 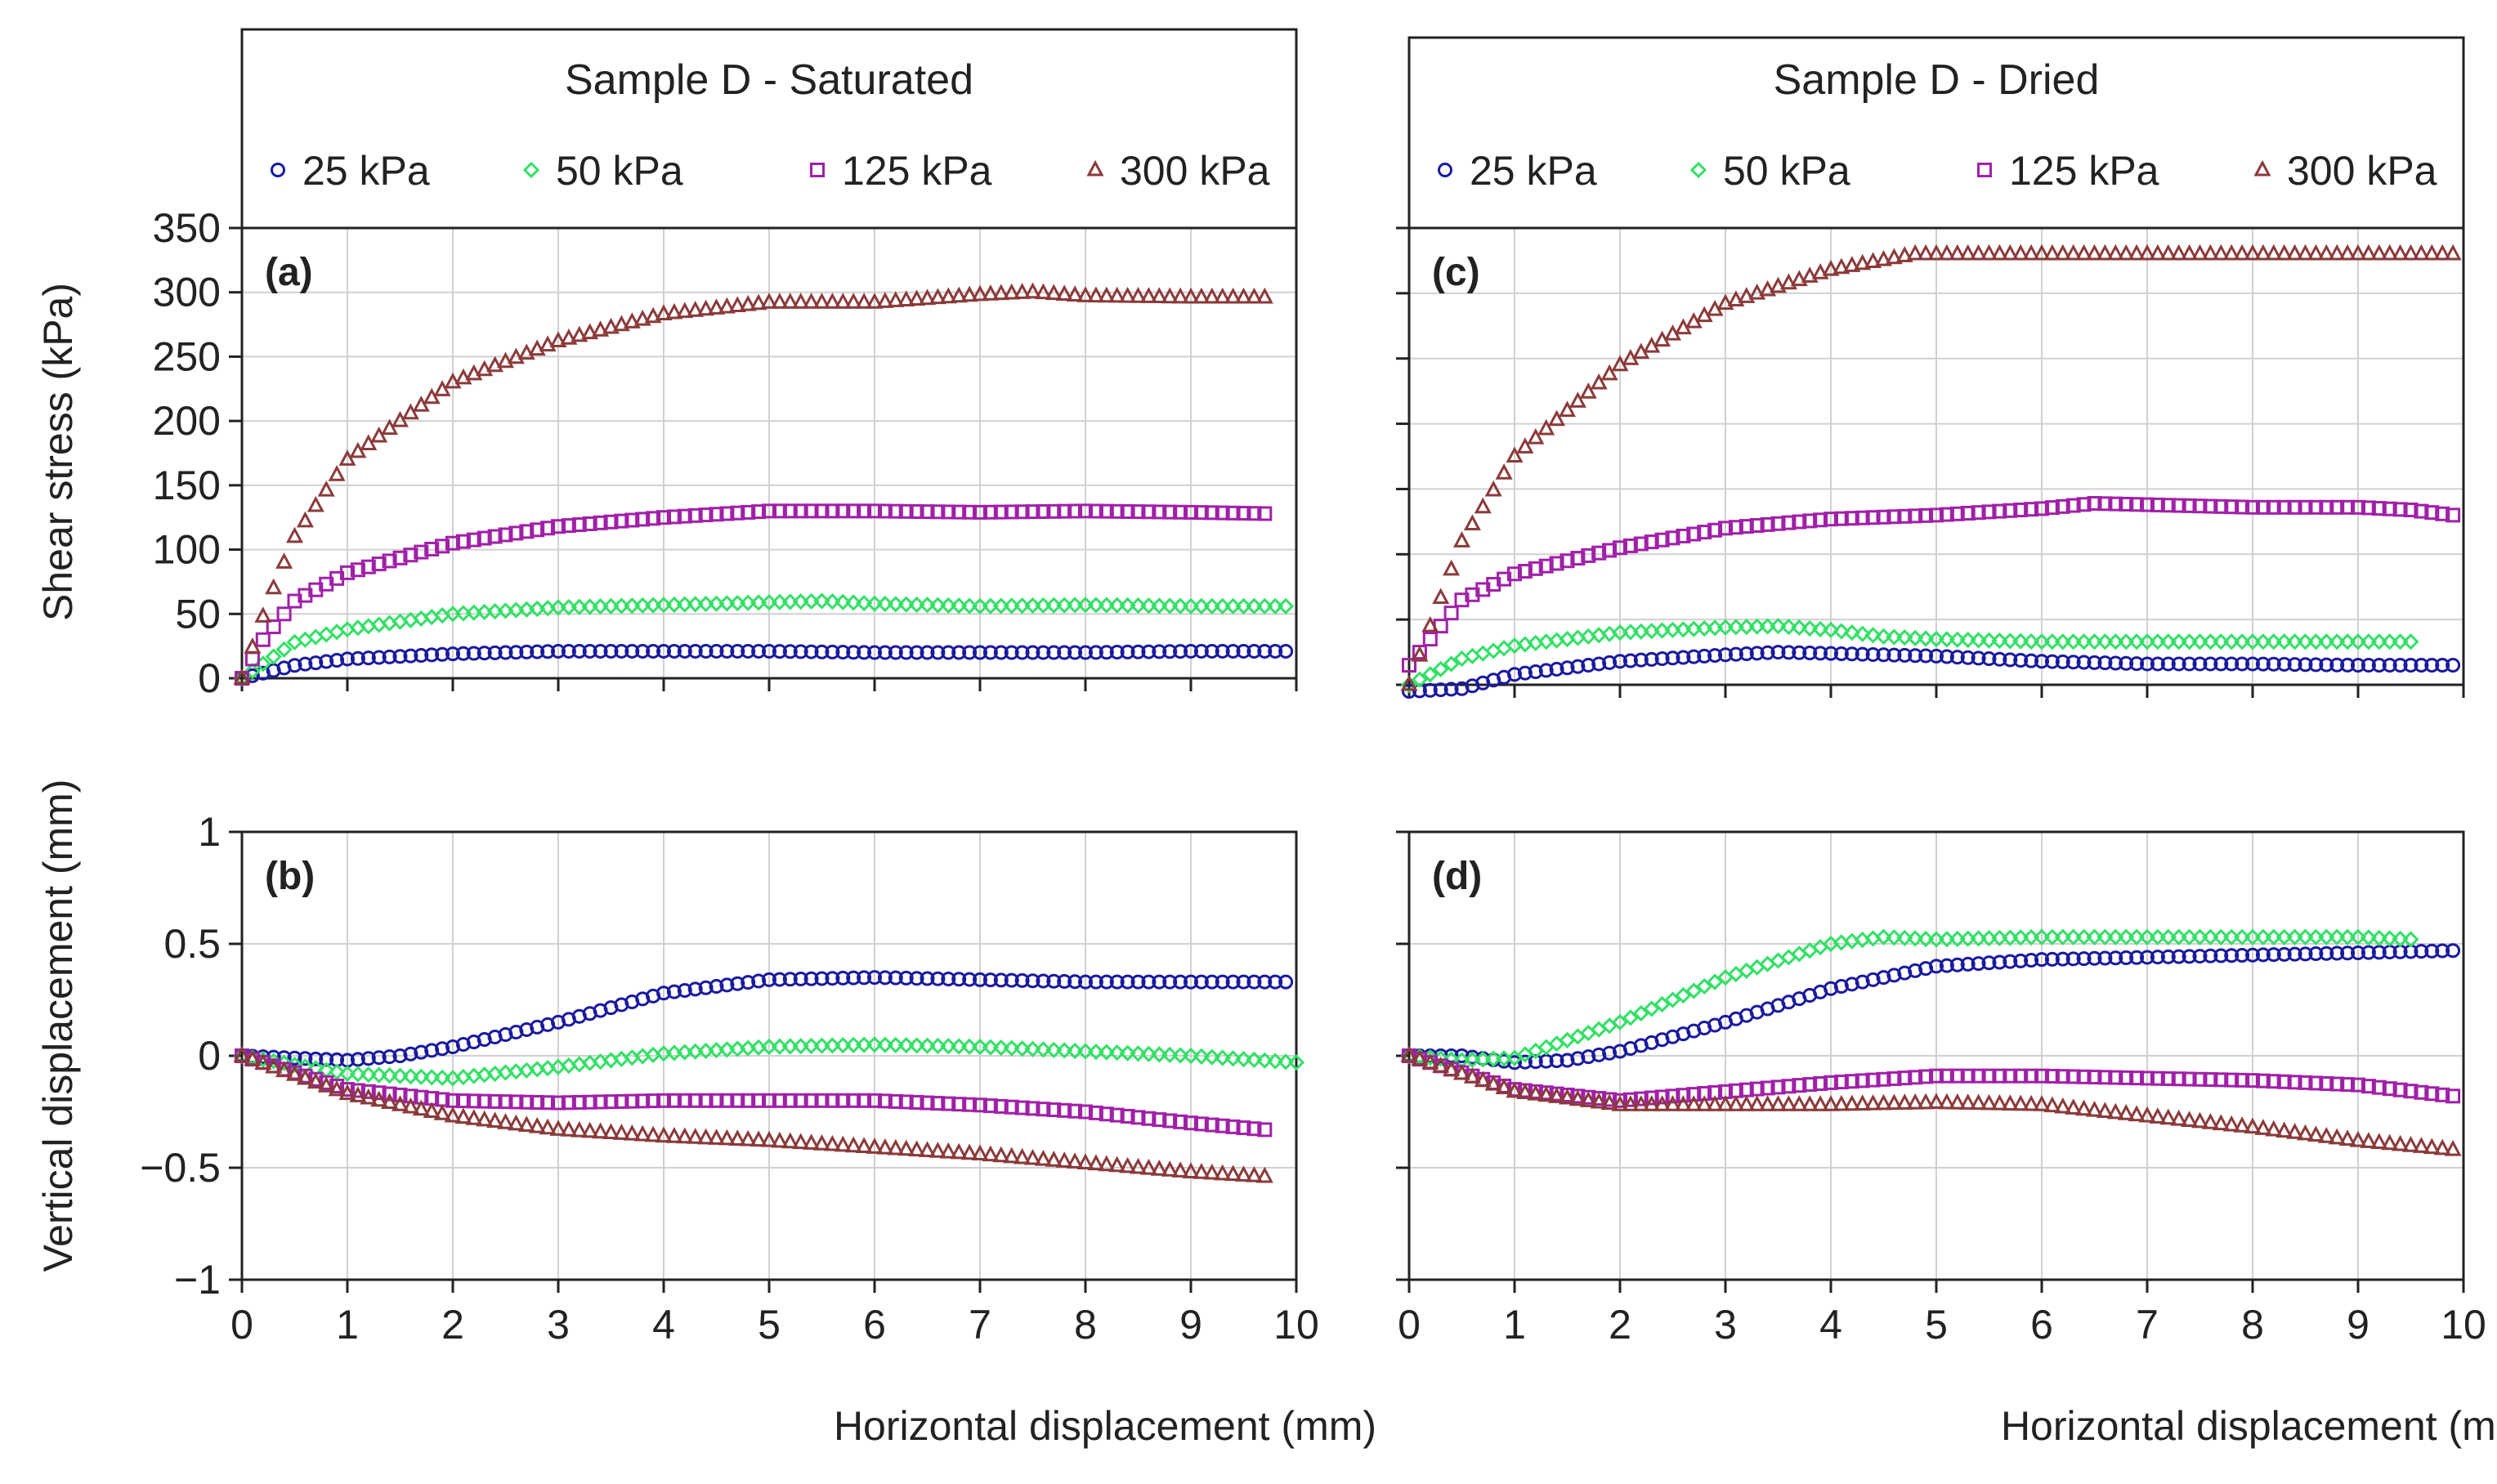 What do you see at coordinates (1517, 171) in the screenshot?
I see `legend-entry-25: 25 kPa` at bounding box center [1517, 171].